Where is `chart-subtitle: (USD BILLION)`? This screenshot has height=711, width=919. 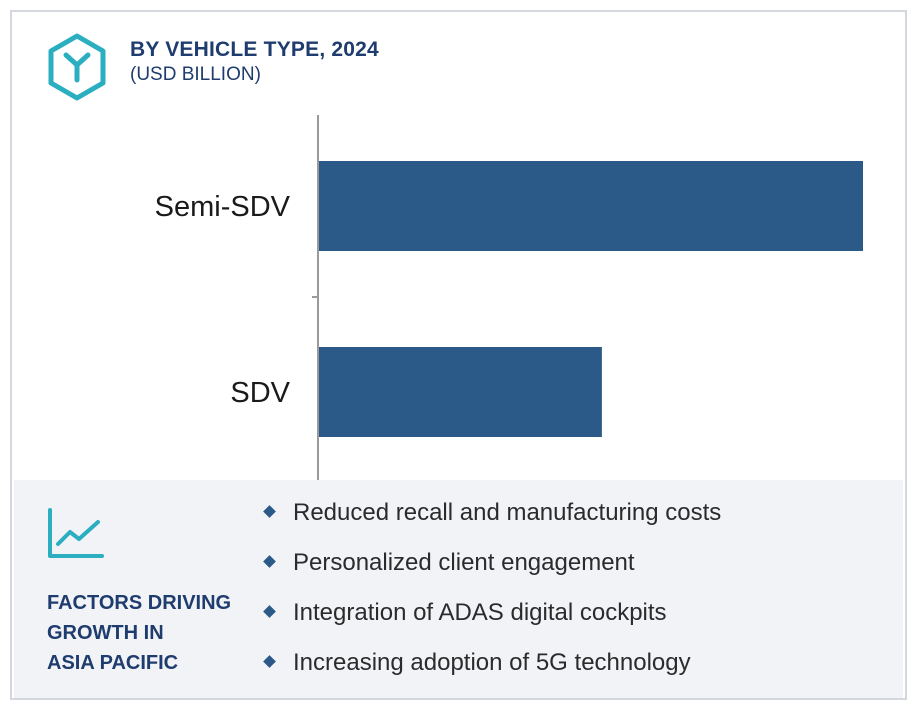
chart-subtitle: (USD BILLION) is located at coordinates (195, 74).